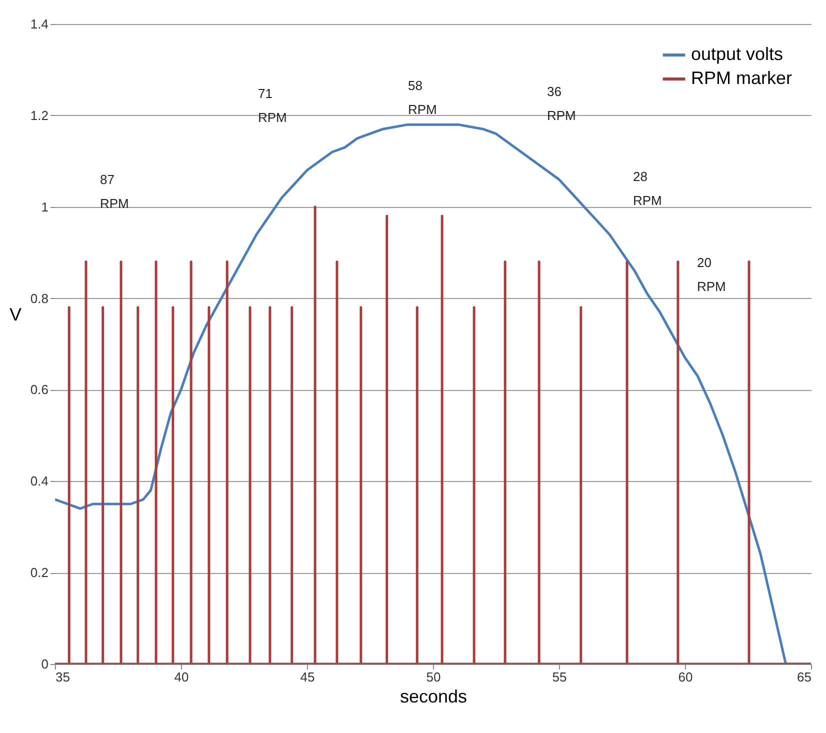  Describe the element at coordinates (39, 115) in the screenshot. I see `y-tick-label: 1.2` at that location.